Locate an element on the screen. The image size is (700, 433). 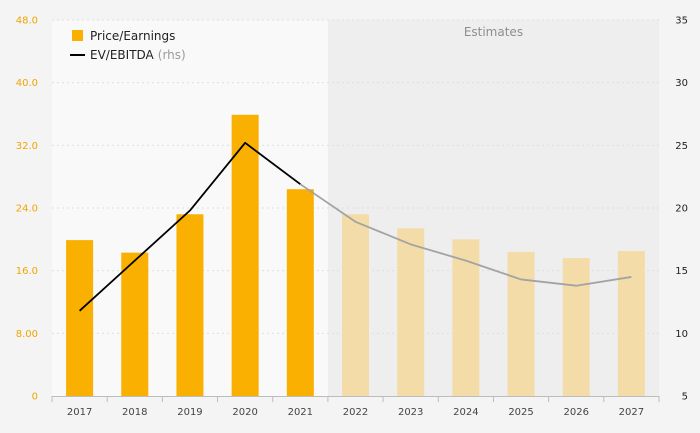
x-tick-label-2022: 2022 is located at coordinates (355, 412).